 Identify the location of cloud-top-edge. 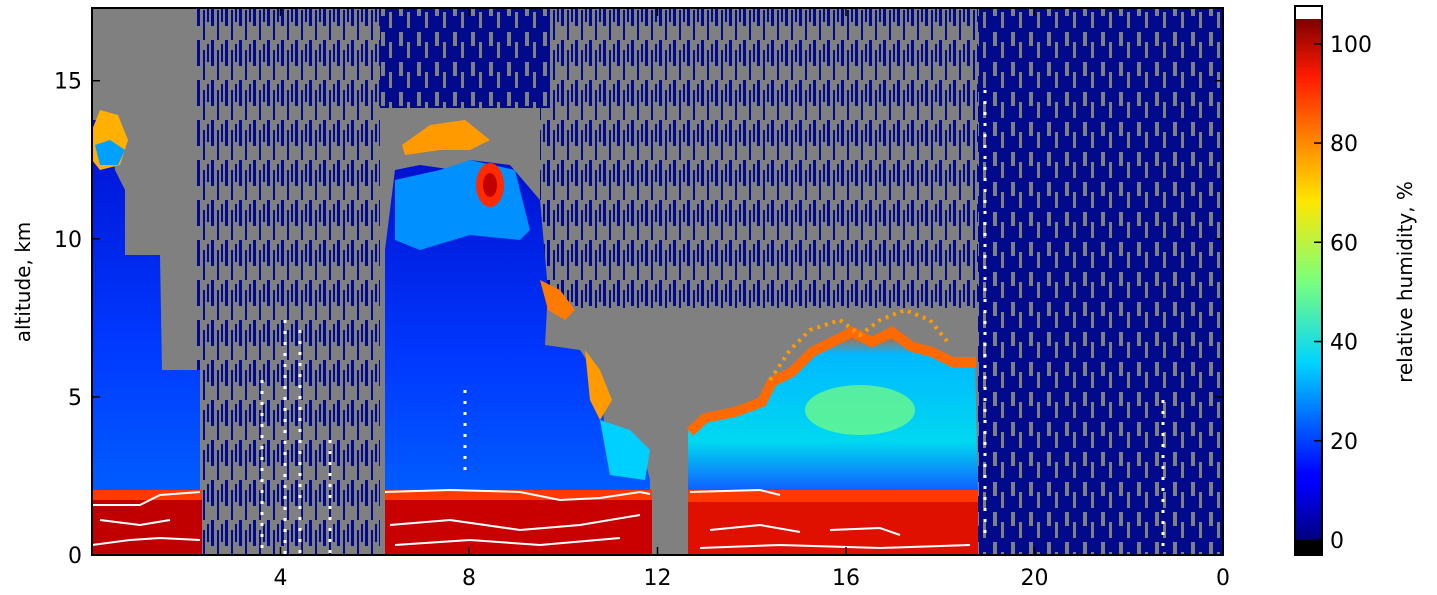
(831, 381).